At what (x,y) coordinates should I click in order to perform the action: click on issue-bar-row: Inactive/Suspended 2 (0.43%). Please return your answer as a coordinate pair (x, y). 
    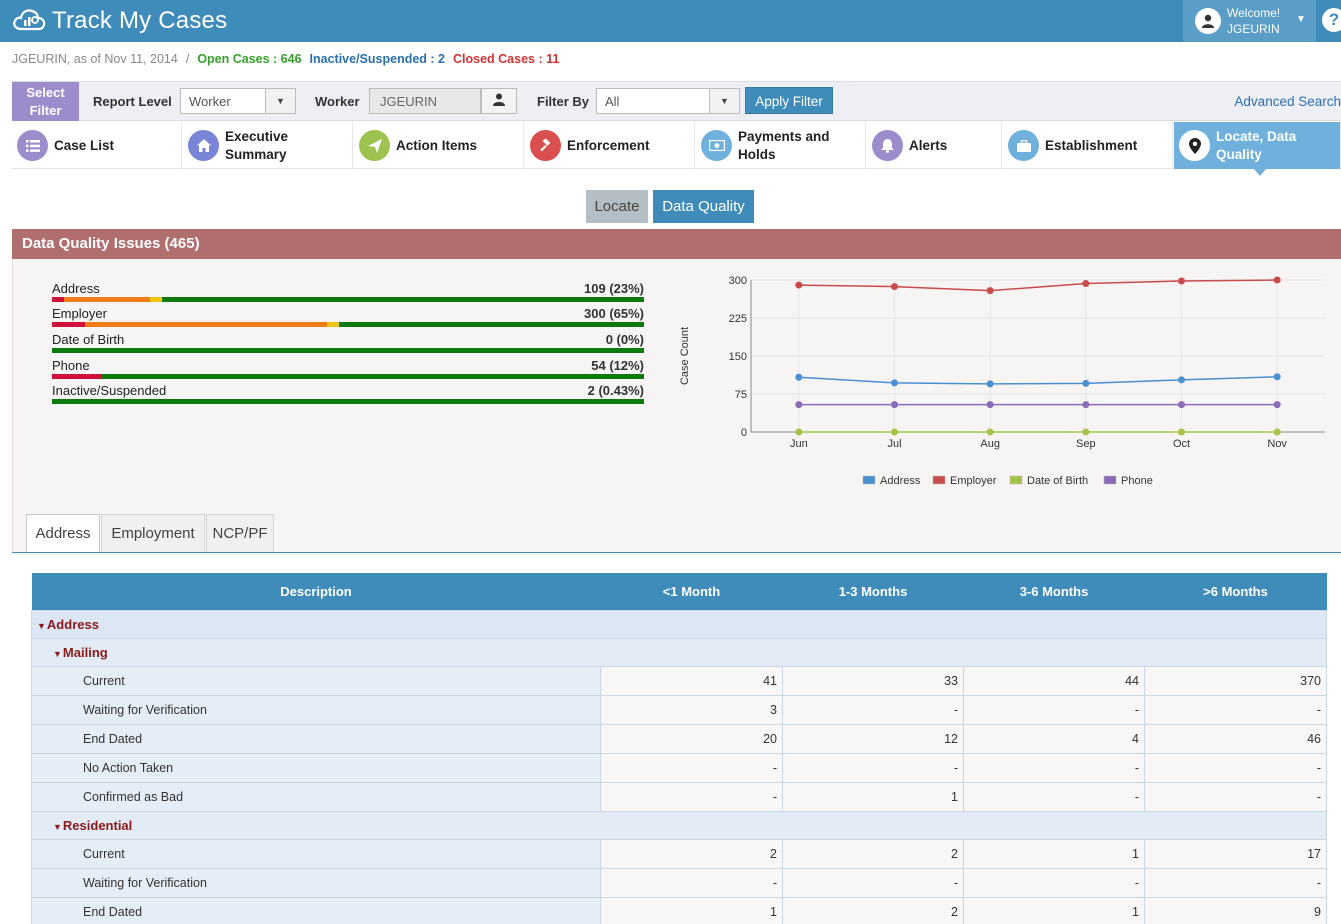
    Looking at the image, I should click on (348, 395).